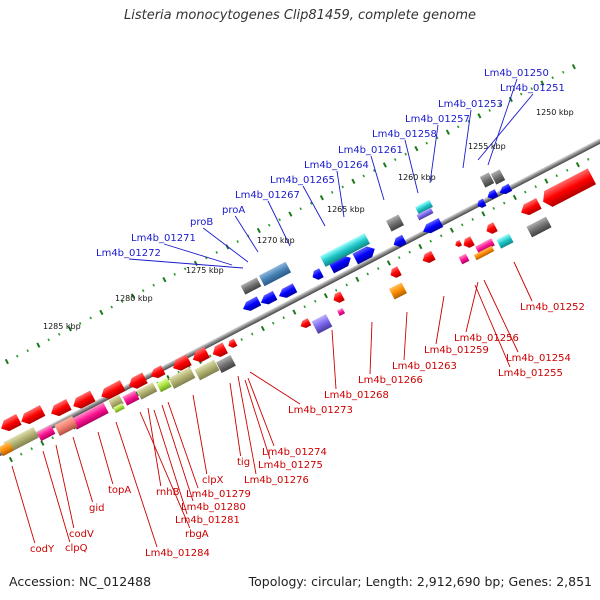  What do you see at coordinates (356, 395) in the screenshot?
I see `gene-label: Lm4b_01268` at bounding box center [356, 395].